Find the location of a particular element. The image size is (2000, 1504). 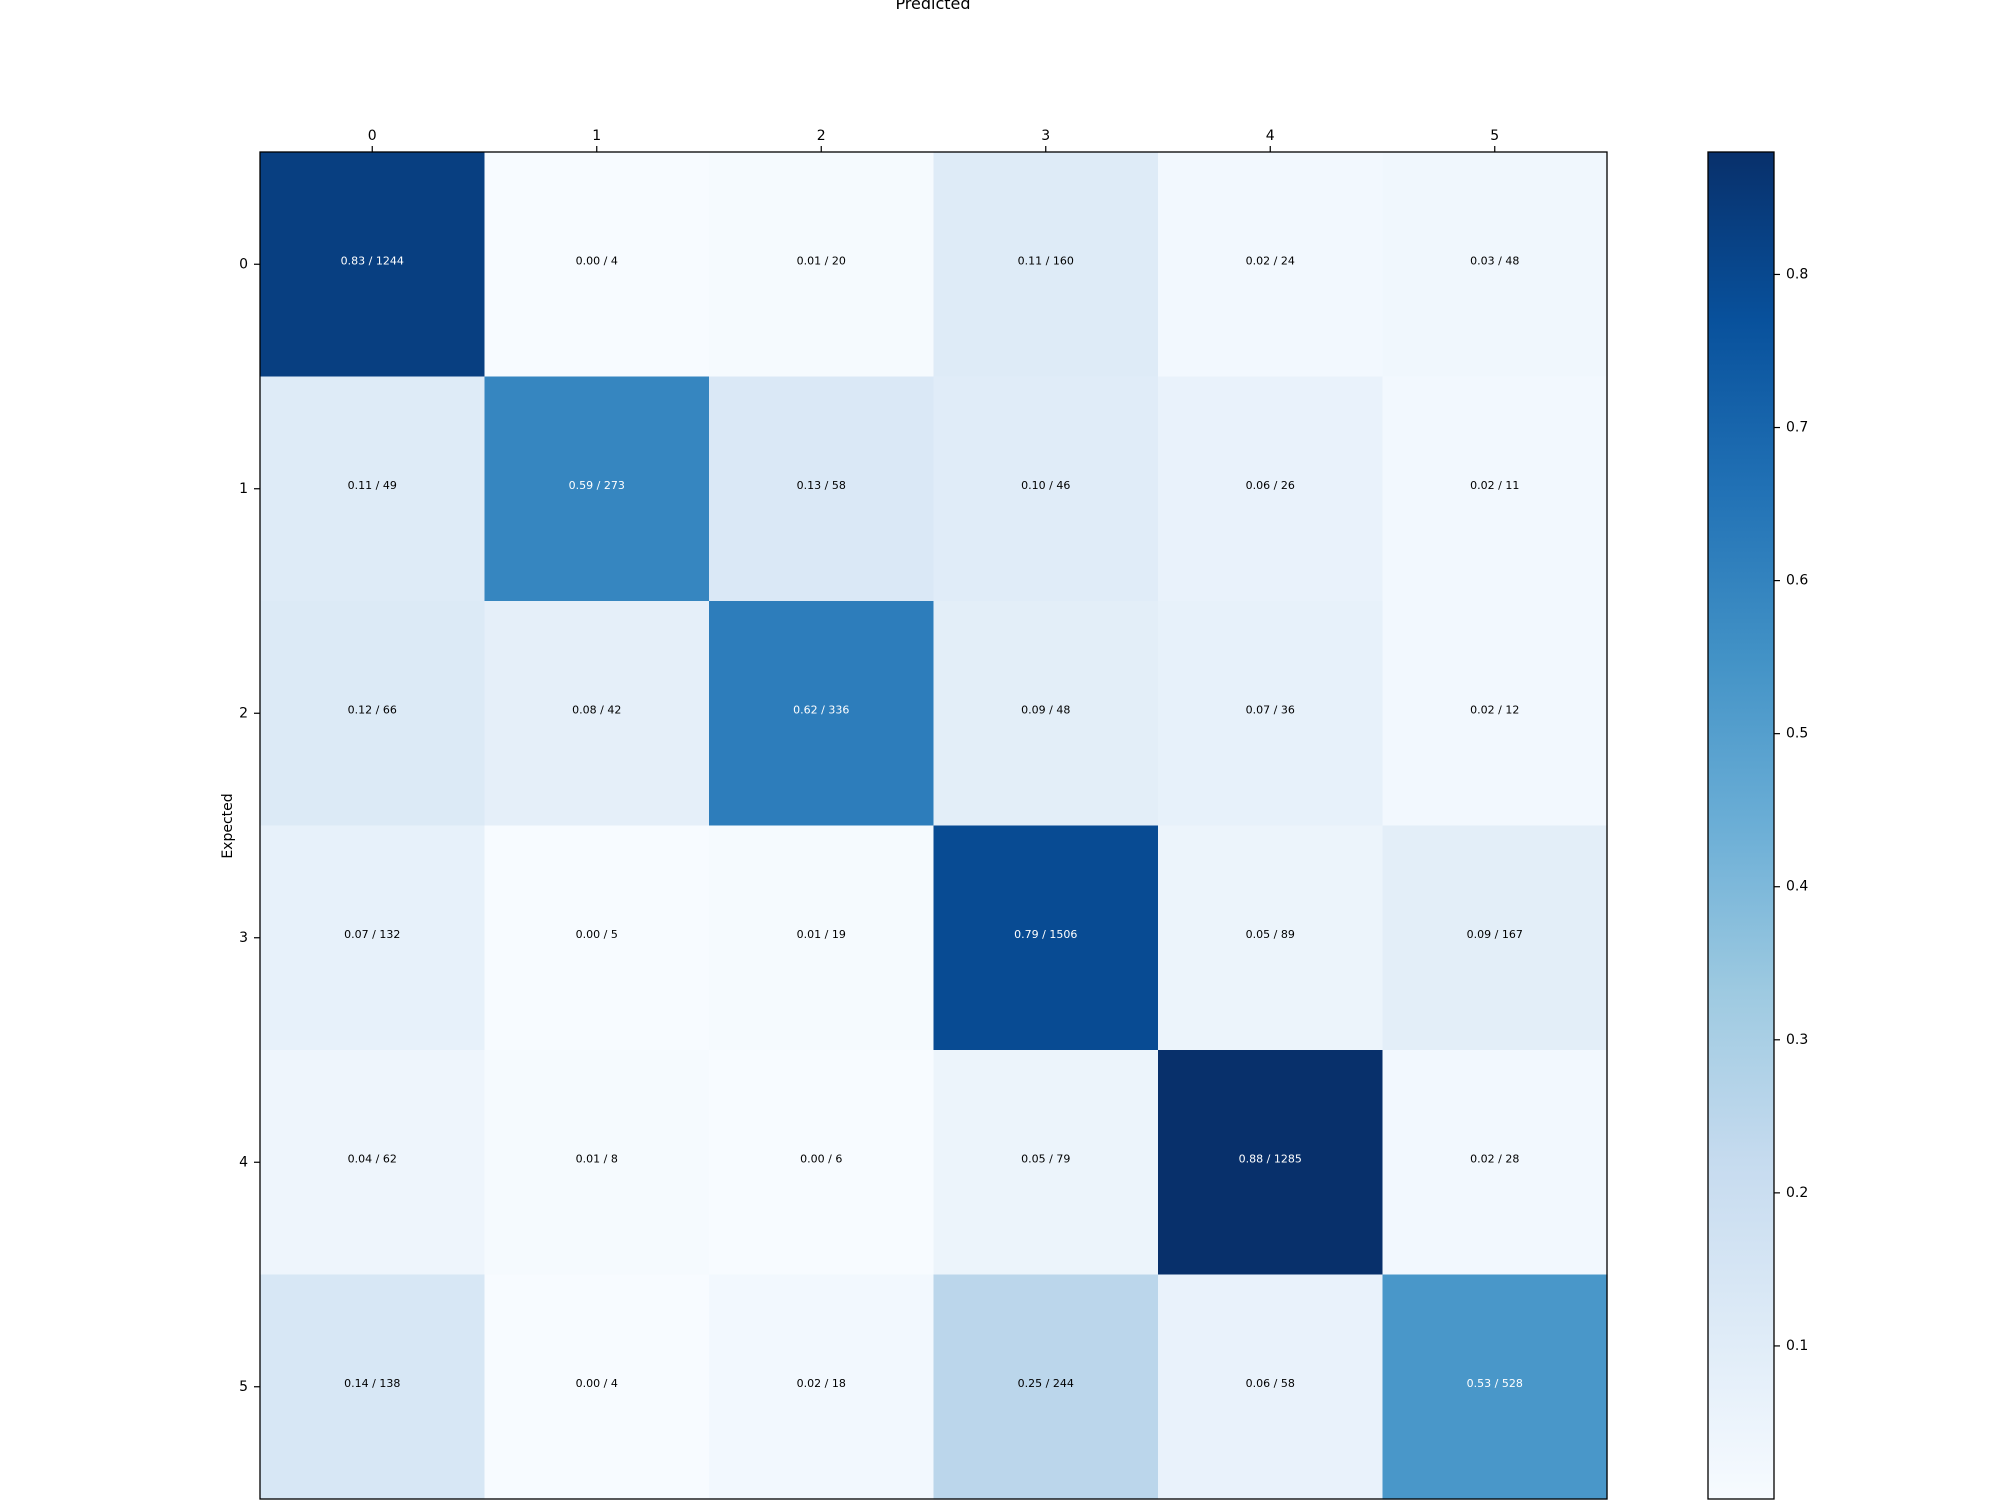

y-tick-label: 1 is located at coordinates (243, 489).